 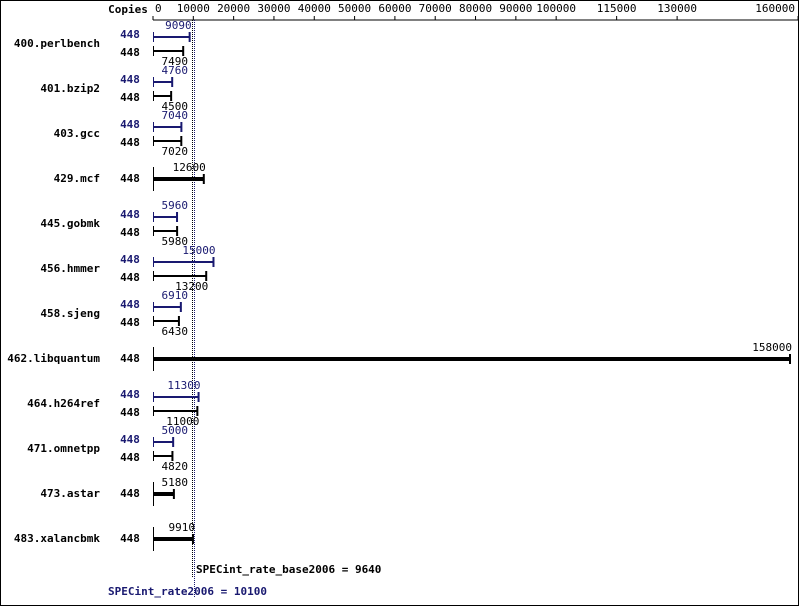 I want to click on x-tick-label: 40000, so click(x=314, y=8).